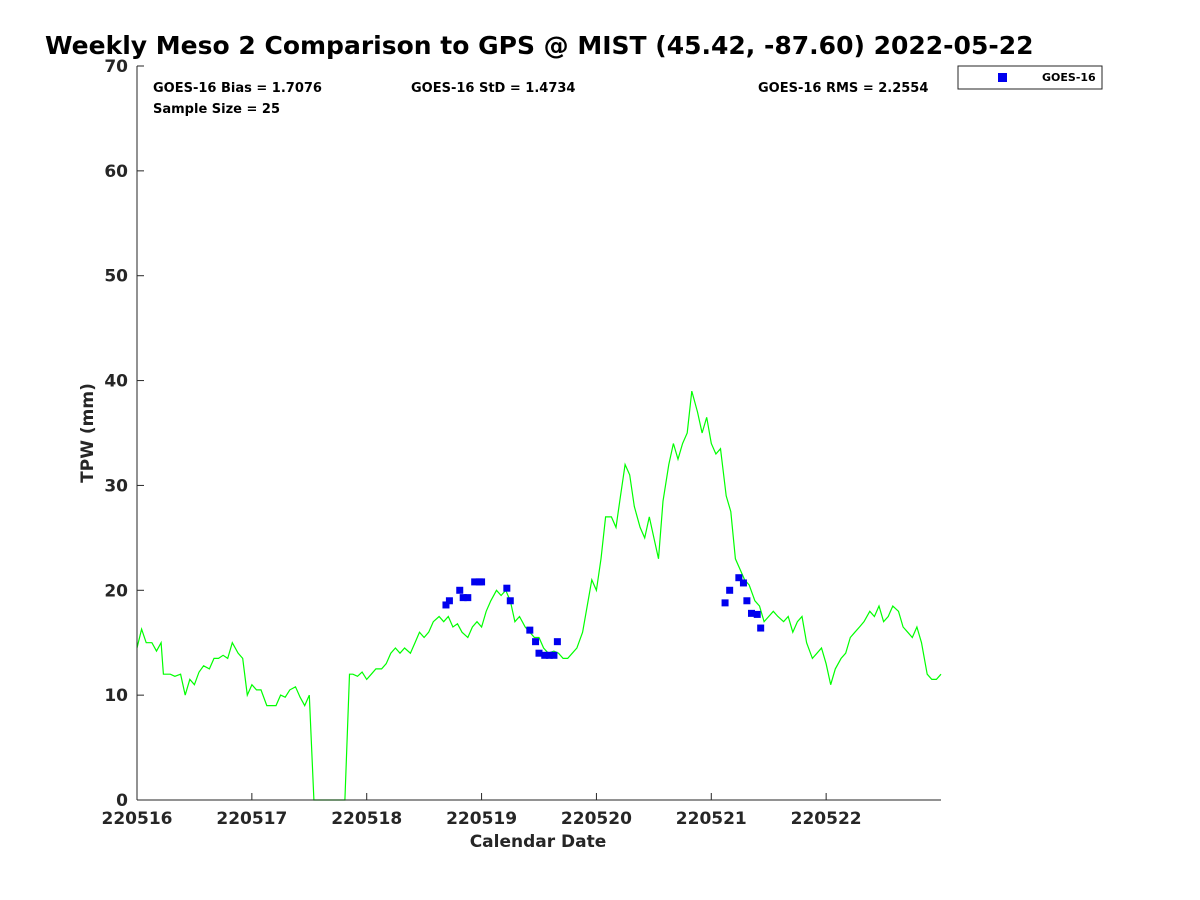 The width and height of the screenshot is (1200, 900). What do you see at coordinates (116, 486) in the screenshot?
I see `y-tick-label: 30` at bounding box center [116, 486].